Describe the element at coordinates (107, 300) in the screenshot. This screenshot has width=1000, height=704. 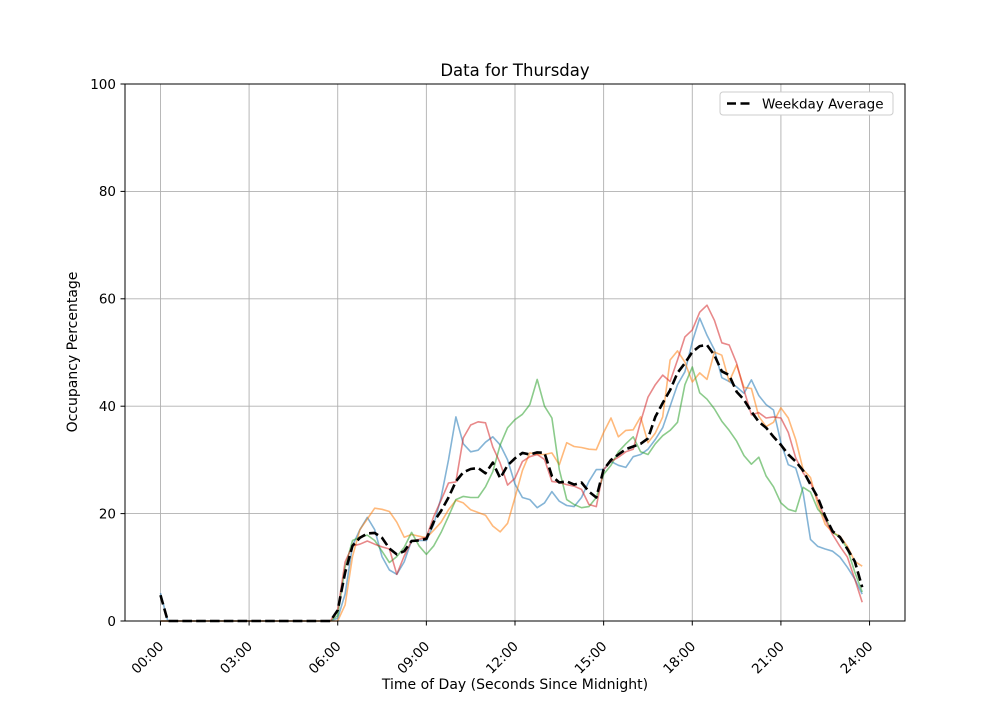
I see `y-tick-label: 60` at that location.